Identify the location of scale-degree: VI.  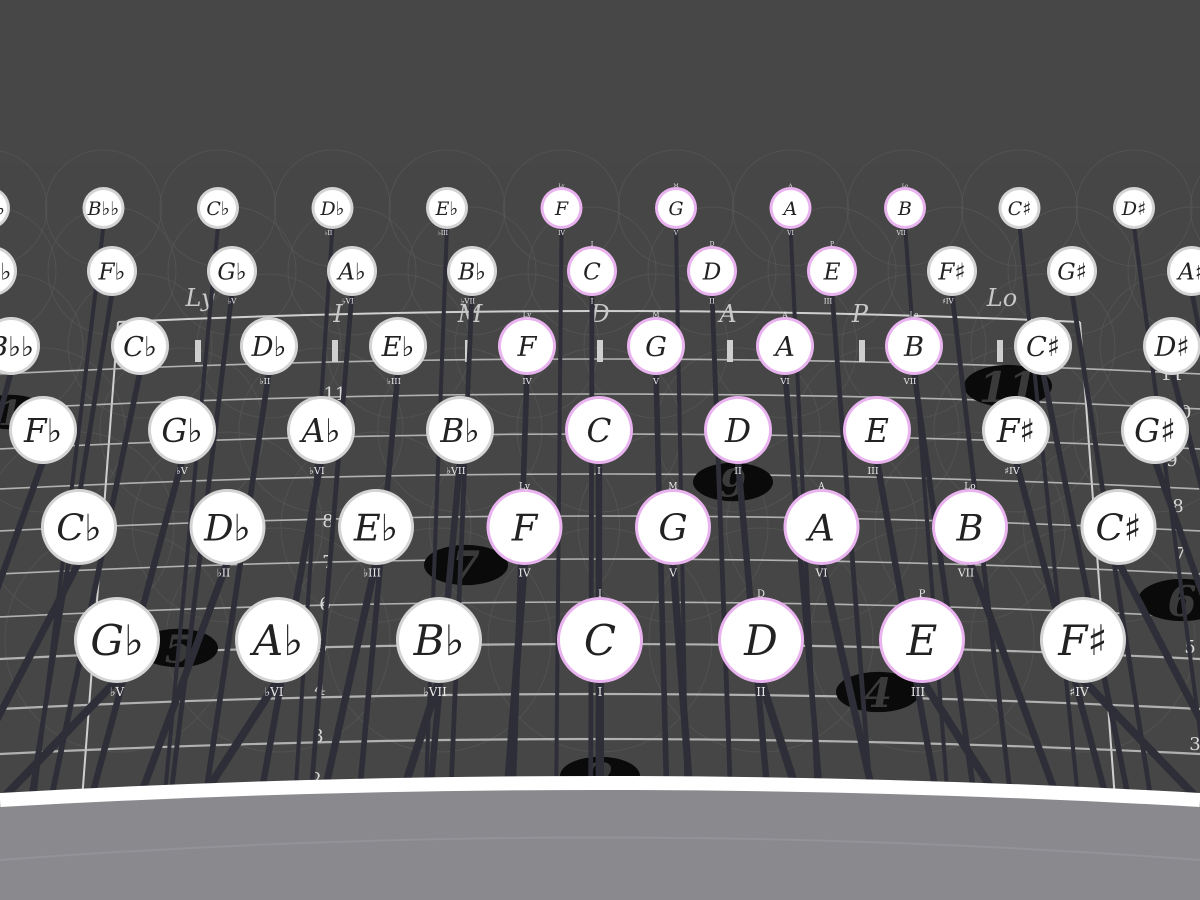
(784, 381).